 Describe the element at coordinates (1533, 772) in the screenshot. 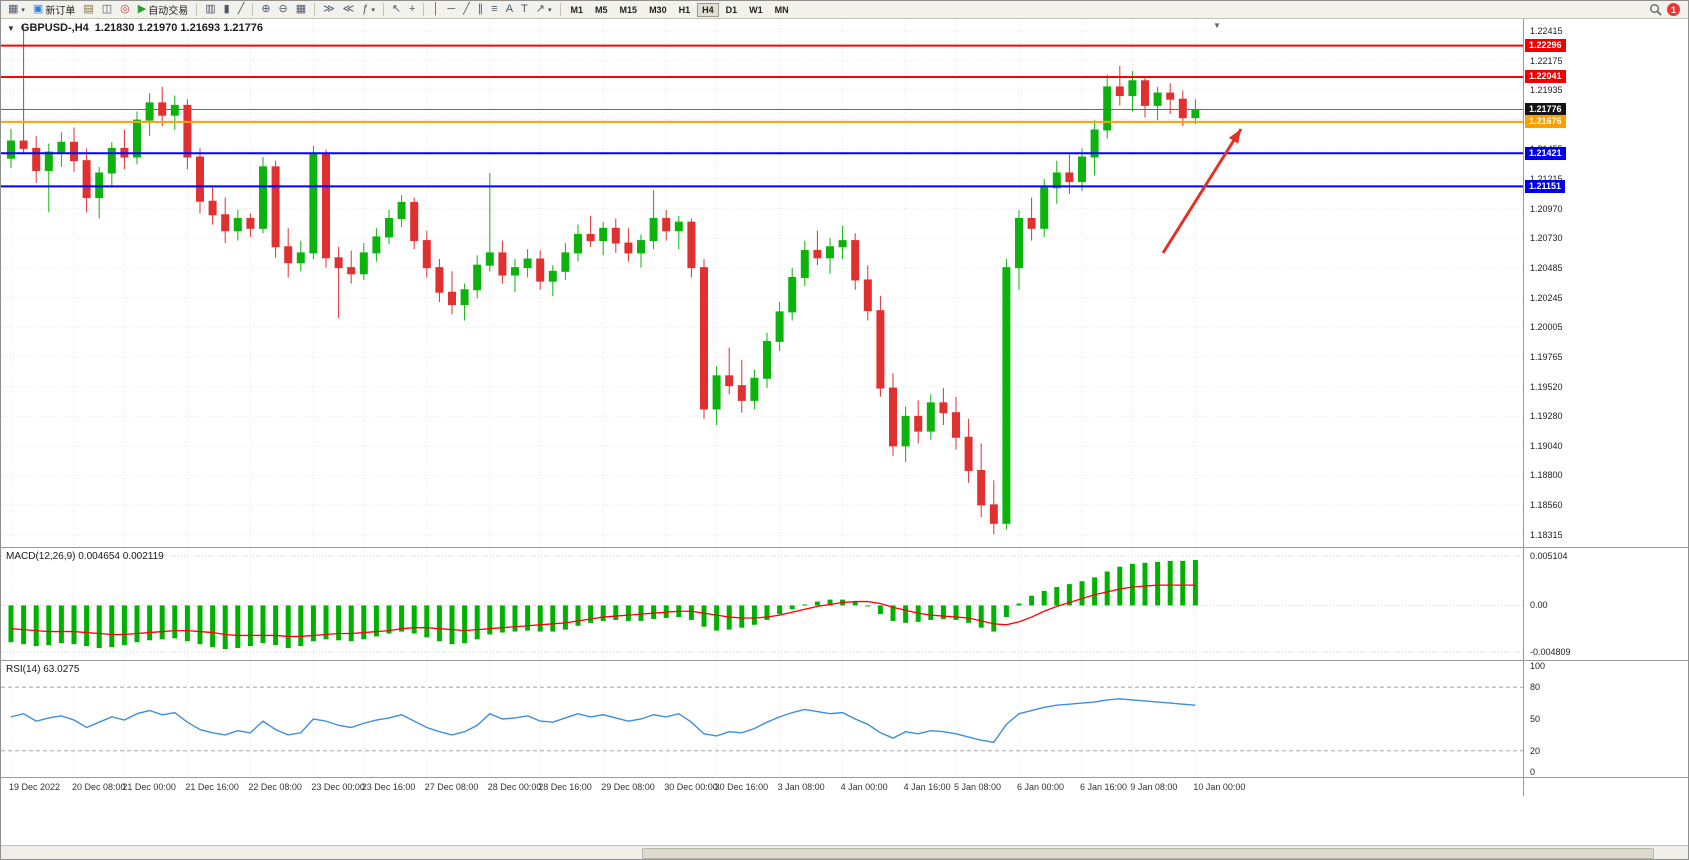

I see `rsi-tick-label: 0` at that location.